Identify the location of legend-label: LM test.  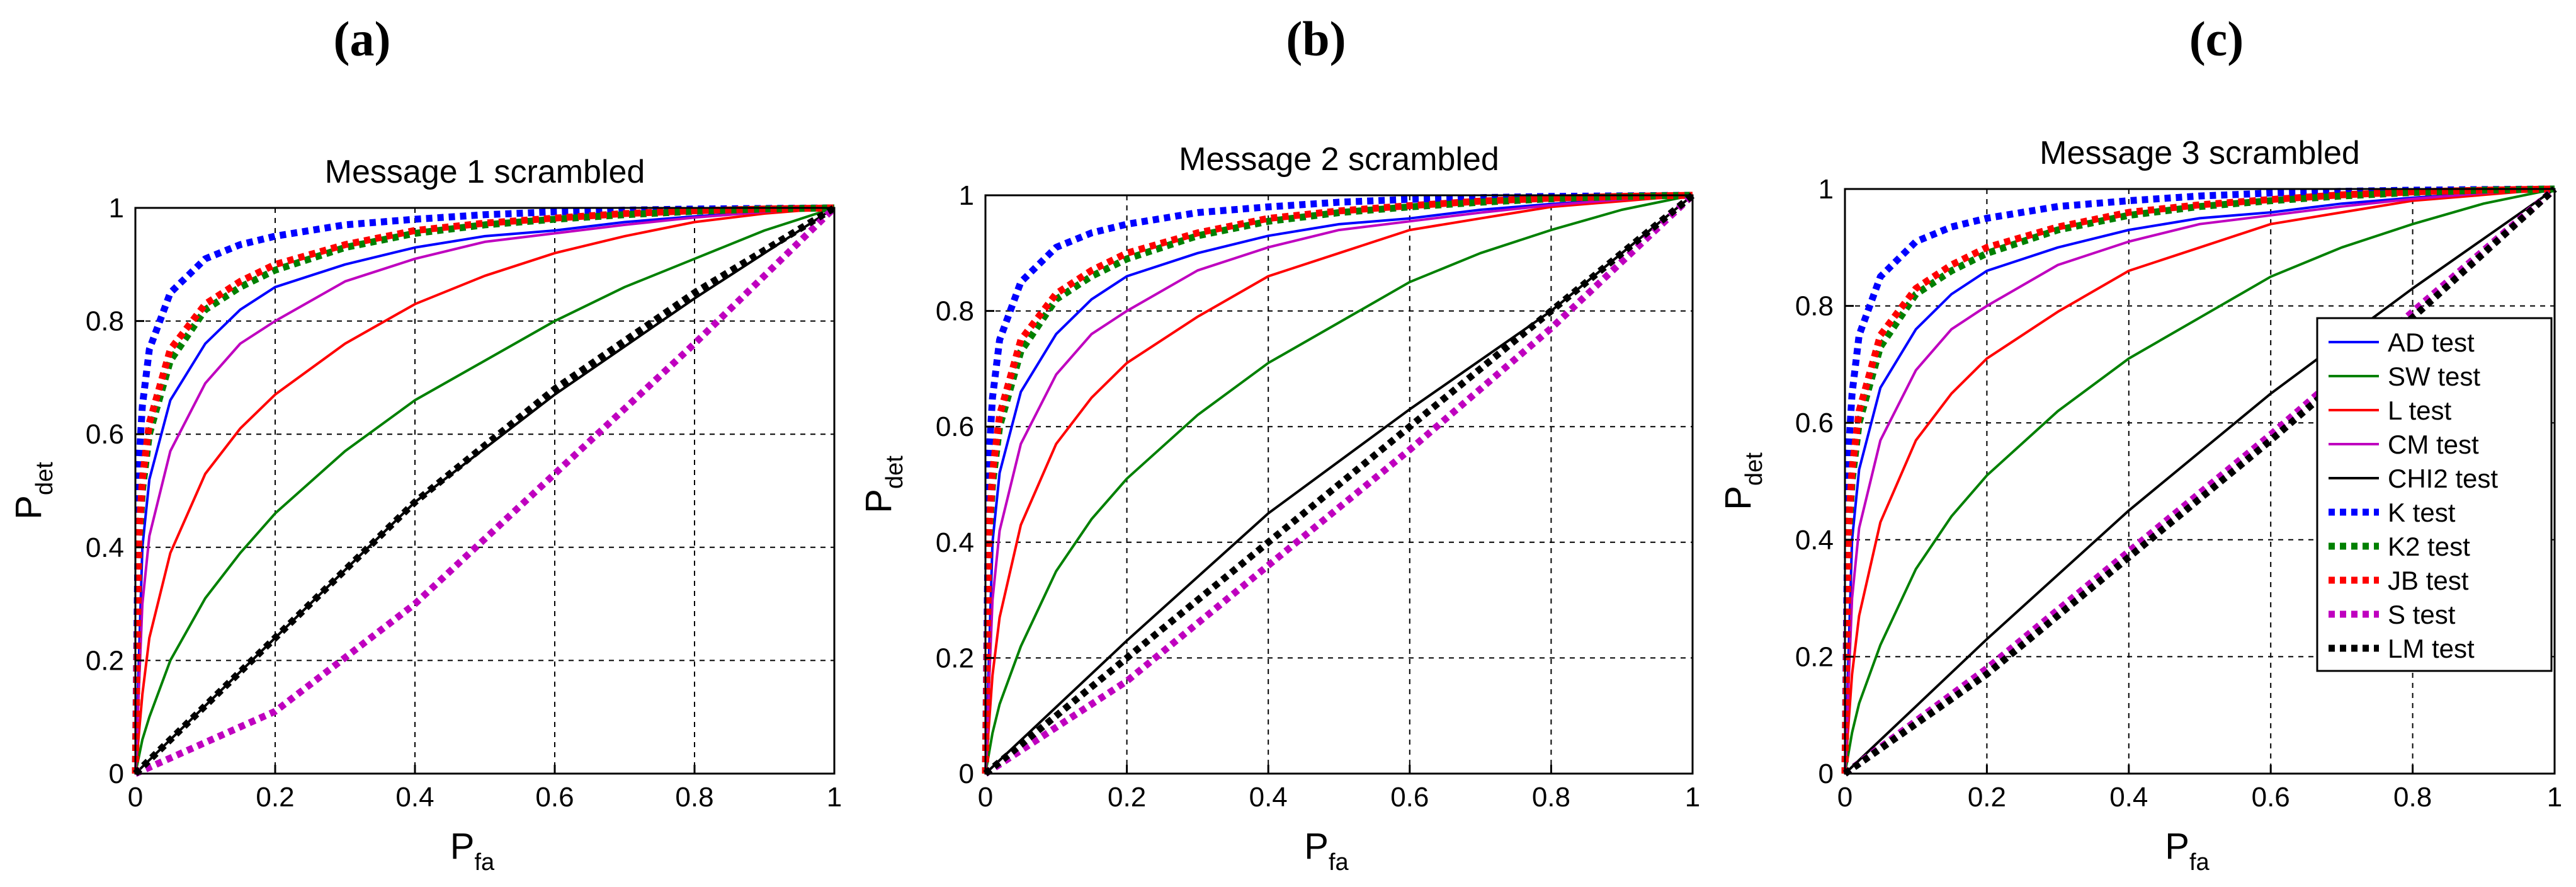
(2431, 648).